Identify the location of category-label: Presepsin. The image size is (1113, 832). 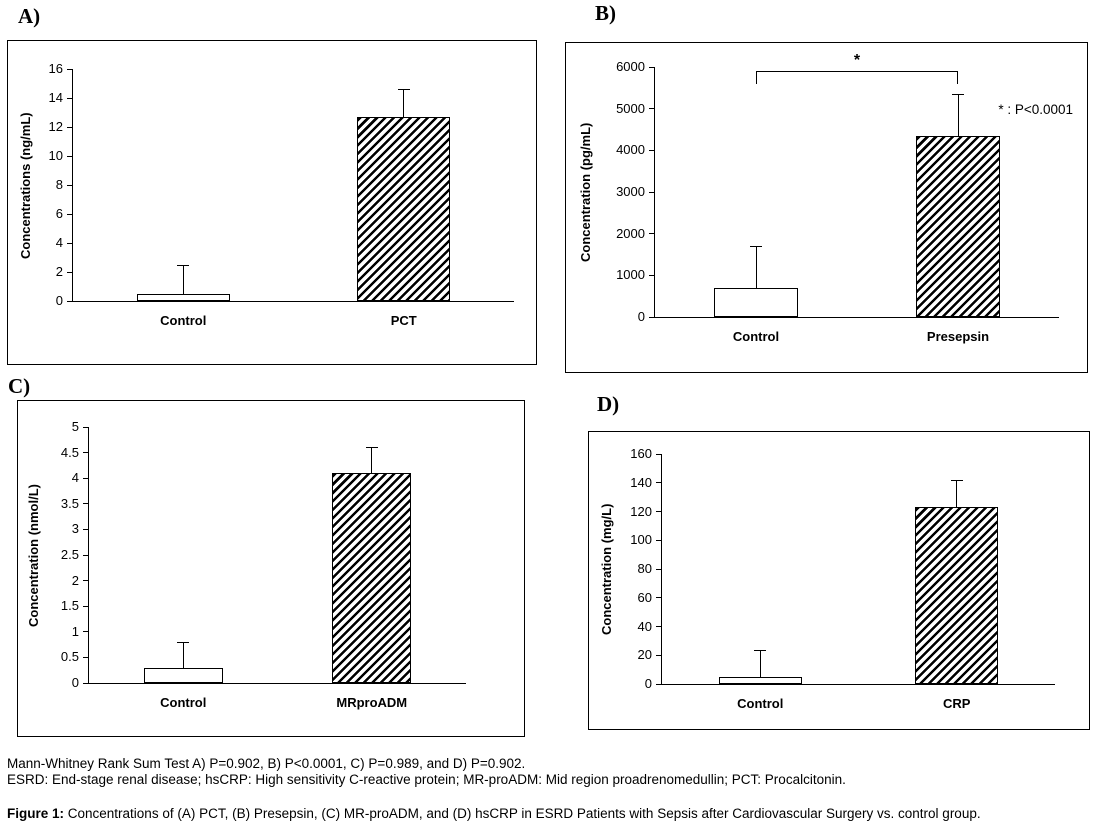
(958, 336).